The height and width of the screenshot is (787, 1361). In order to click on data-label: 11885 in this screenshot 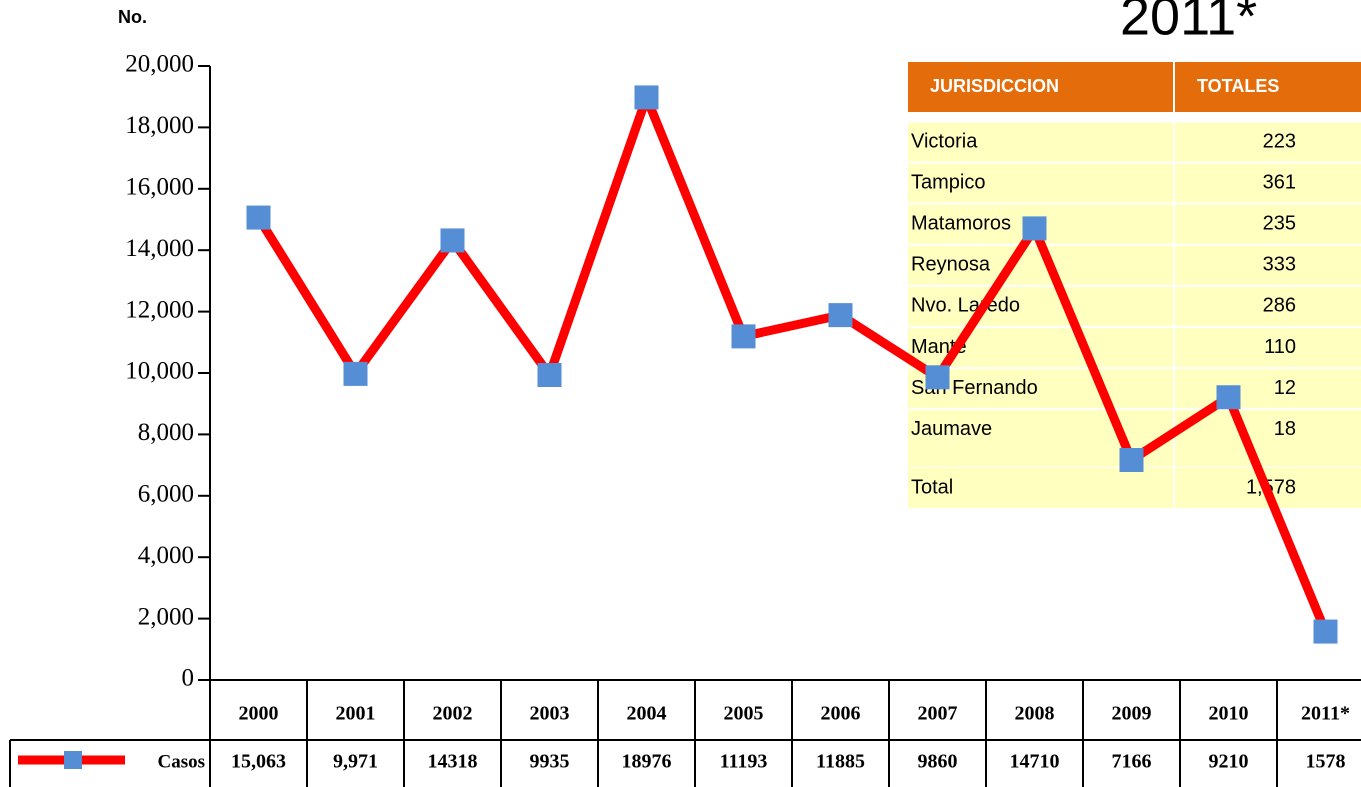, I will do `click(840, 762)`.